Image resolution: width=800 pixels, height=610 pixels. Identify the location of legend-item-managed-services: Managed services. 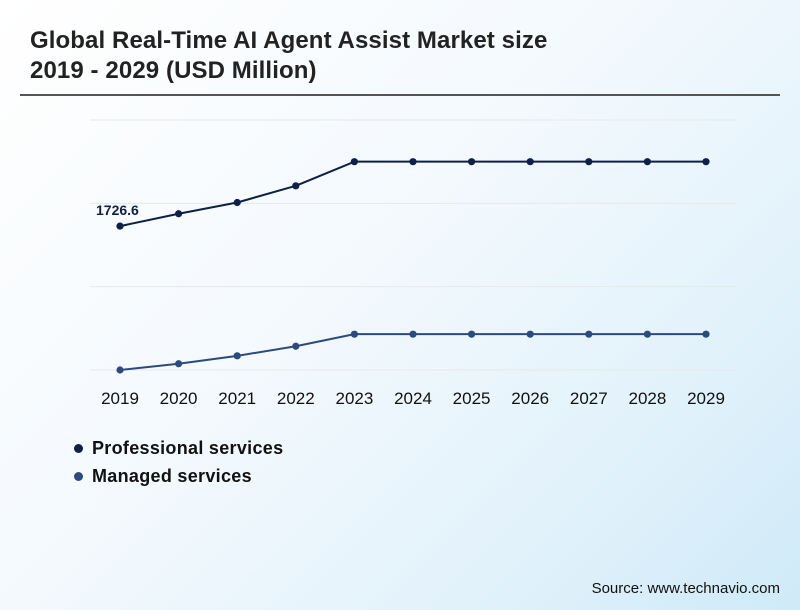
(178, 476).